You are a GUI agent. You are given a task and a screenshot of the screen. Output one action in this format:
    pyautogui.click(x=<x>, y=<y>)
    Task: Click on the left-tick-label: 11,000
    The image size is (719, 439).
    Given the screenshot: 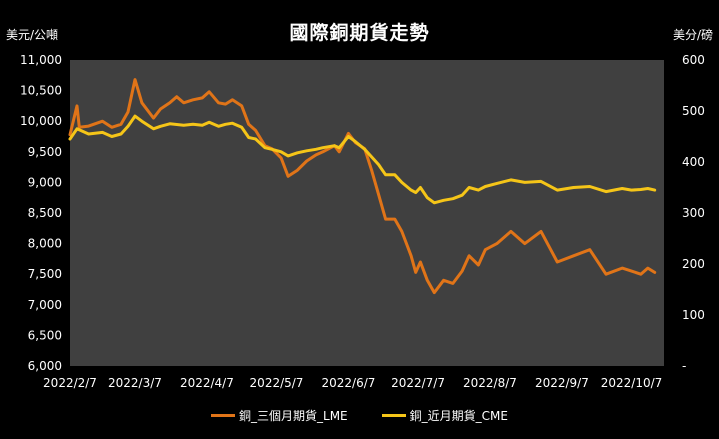 What is the action you would take?
    pyautogui.click(x=41, y=60)
    